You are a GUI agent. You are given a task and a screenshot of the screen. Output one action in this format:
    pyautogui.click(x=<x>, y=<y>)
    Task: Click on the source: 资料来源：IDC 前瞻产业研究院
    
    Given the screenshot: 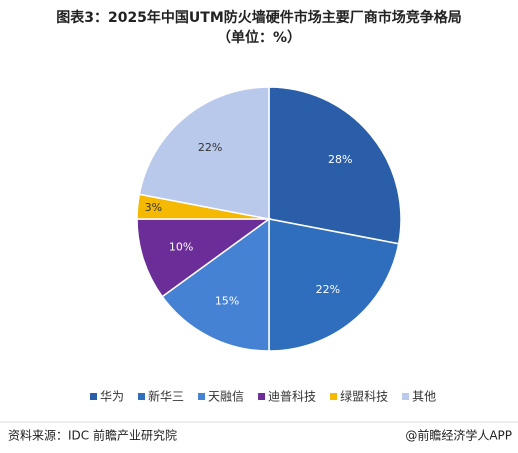 What is the action you would take?
    pyautogui.click(x=92, y=435)
    